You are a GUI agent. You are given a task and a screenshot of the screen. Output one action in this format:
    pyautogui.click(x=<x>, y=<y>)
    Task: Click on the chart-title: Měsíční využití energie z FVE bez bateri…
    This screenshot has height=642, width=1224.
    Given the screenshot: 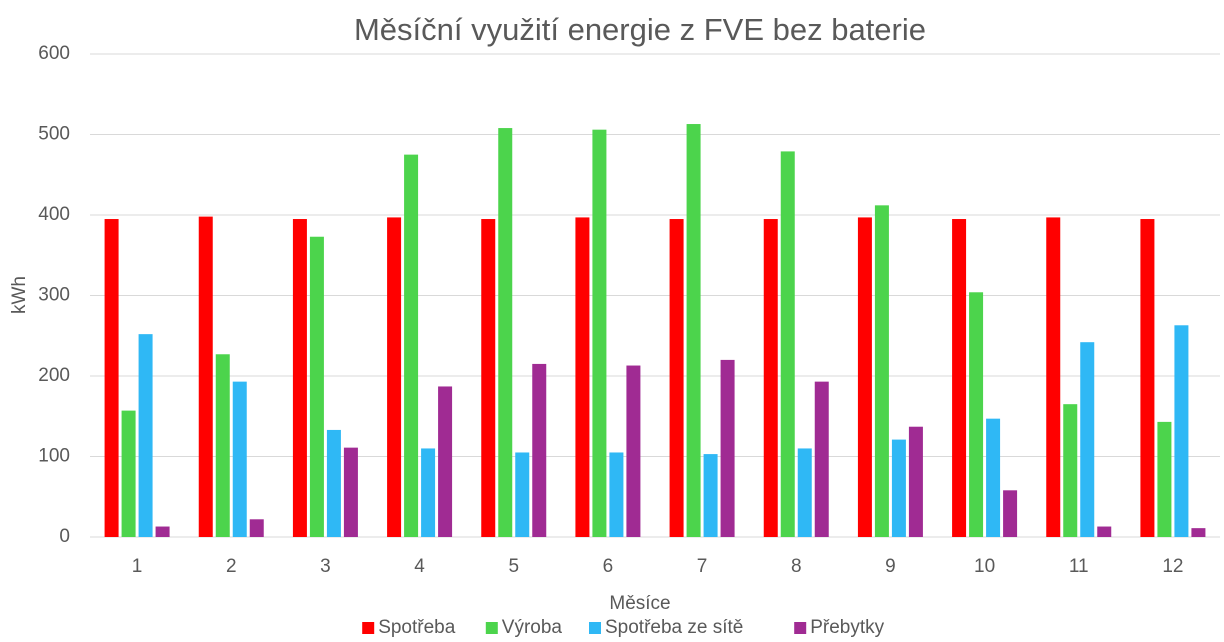 What is the action you would take?
    pyautogui.click(x=640, y=29)
    